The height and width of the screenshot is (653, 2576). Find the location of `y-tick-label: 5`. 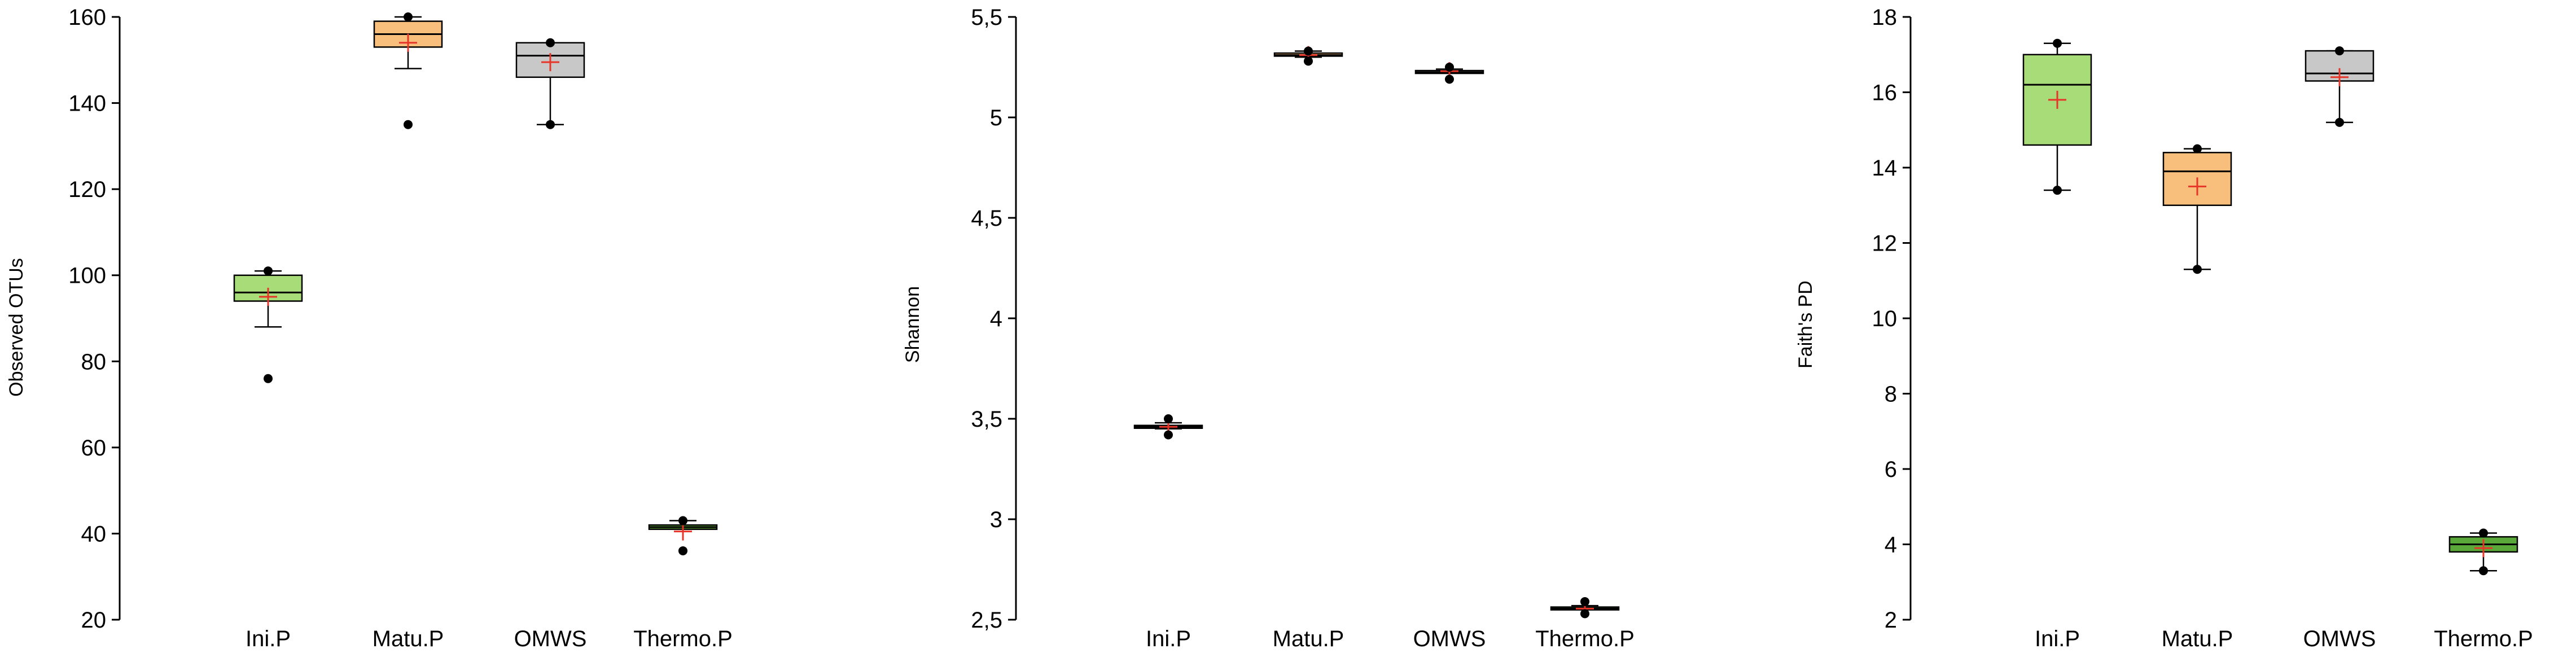

y-tick-label: 5 is located at coordinates (996, 118).